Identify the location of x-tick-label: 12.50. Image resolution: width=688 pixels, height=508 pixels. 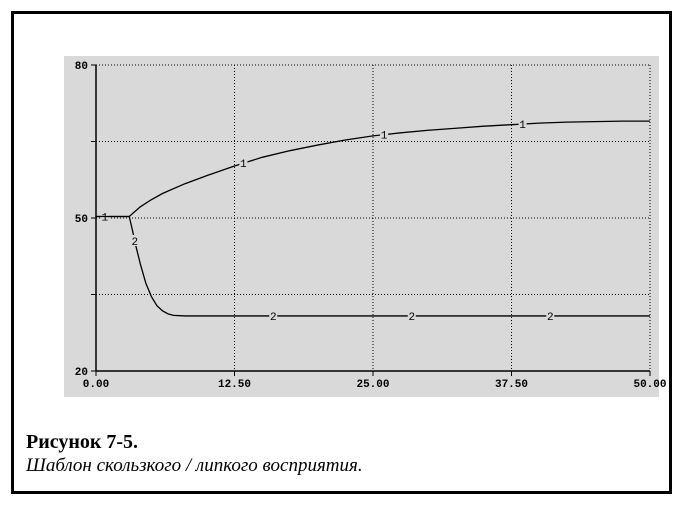
(234, 385).